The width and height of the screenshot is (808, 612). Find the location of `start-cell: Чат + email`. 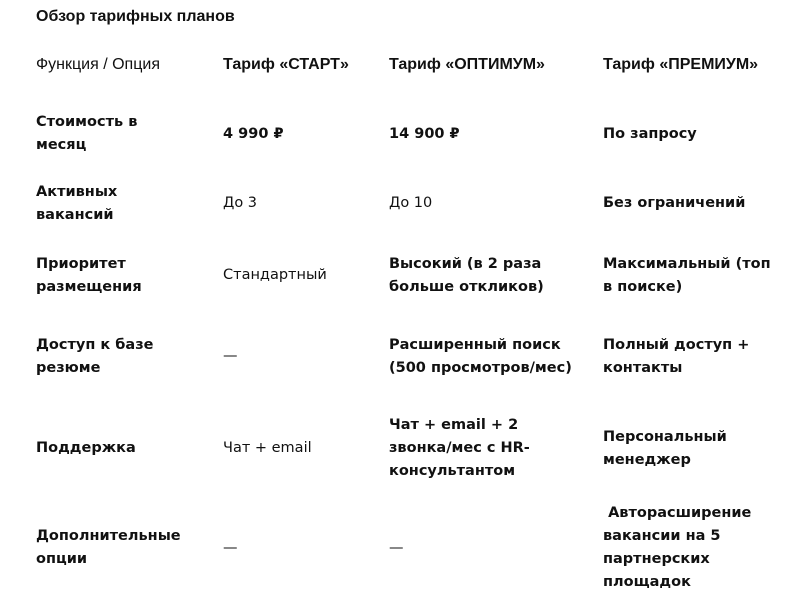

start-cell: Чат + email is located at coordinates (267, 448).